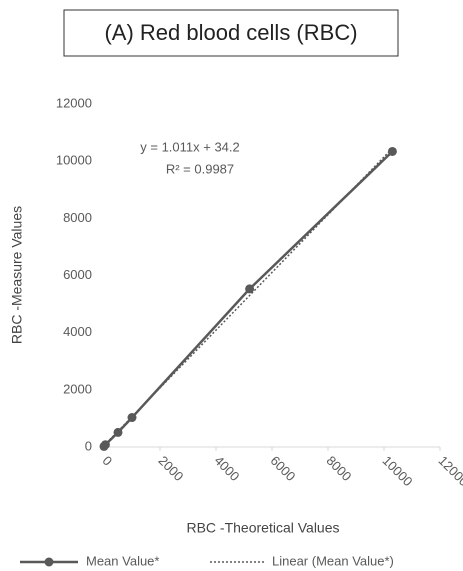  What do you see at coordinates (77, 388) in the screenshot?
I see `y-tick-label: 2000` at bounding box center [77, 388].